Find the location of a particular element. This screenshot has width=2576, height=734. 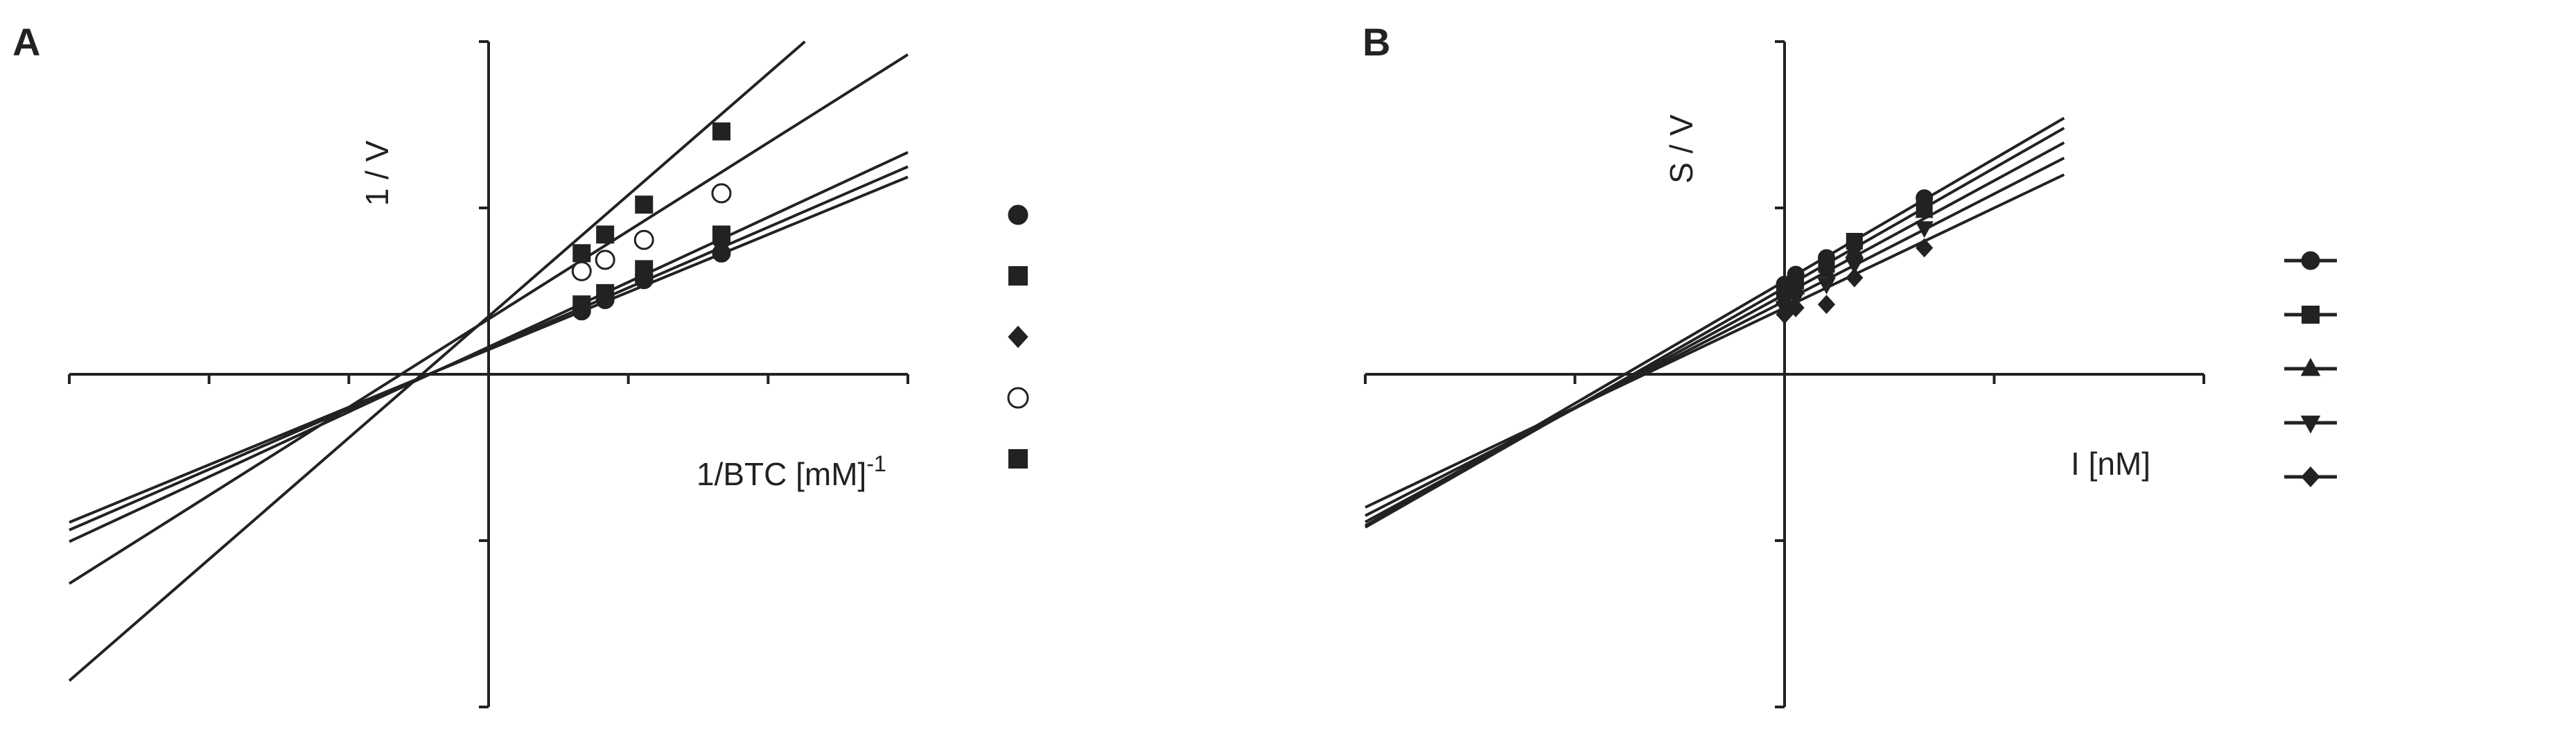

panel-a-x-axis-title-sup: -1 is located at coordinates (876, 463).